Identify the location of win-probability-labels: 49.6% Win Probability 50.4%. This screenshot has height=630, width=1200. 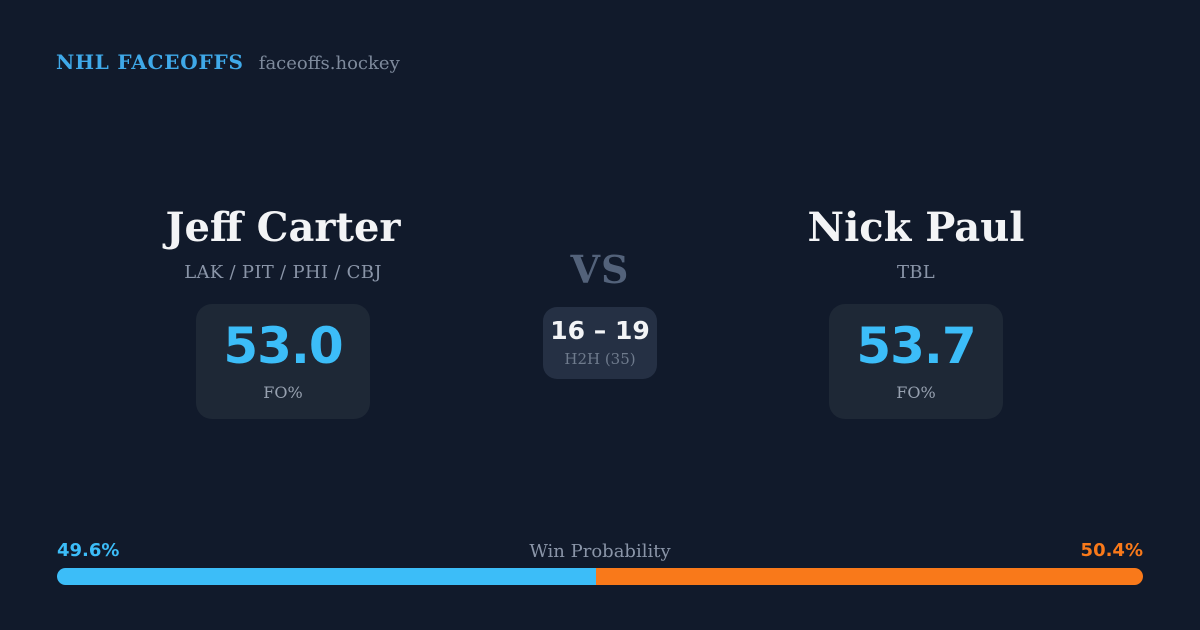
(600, 552).